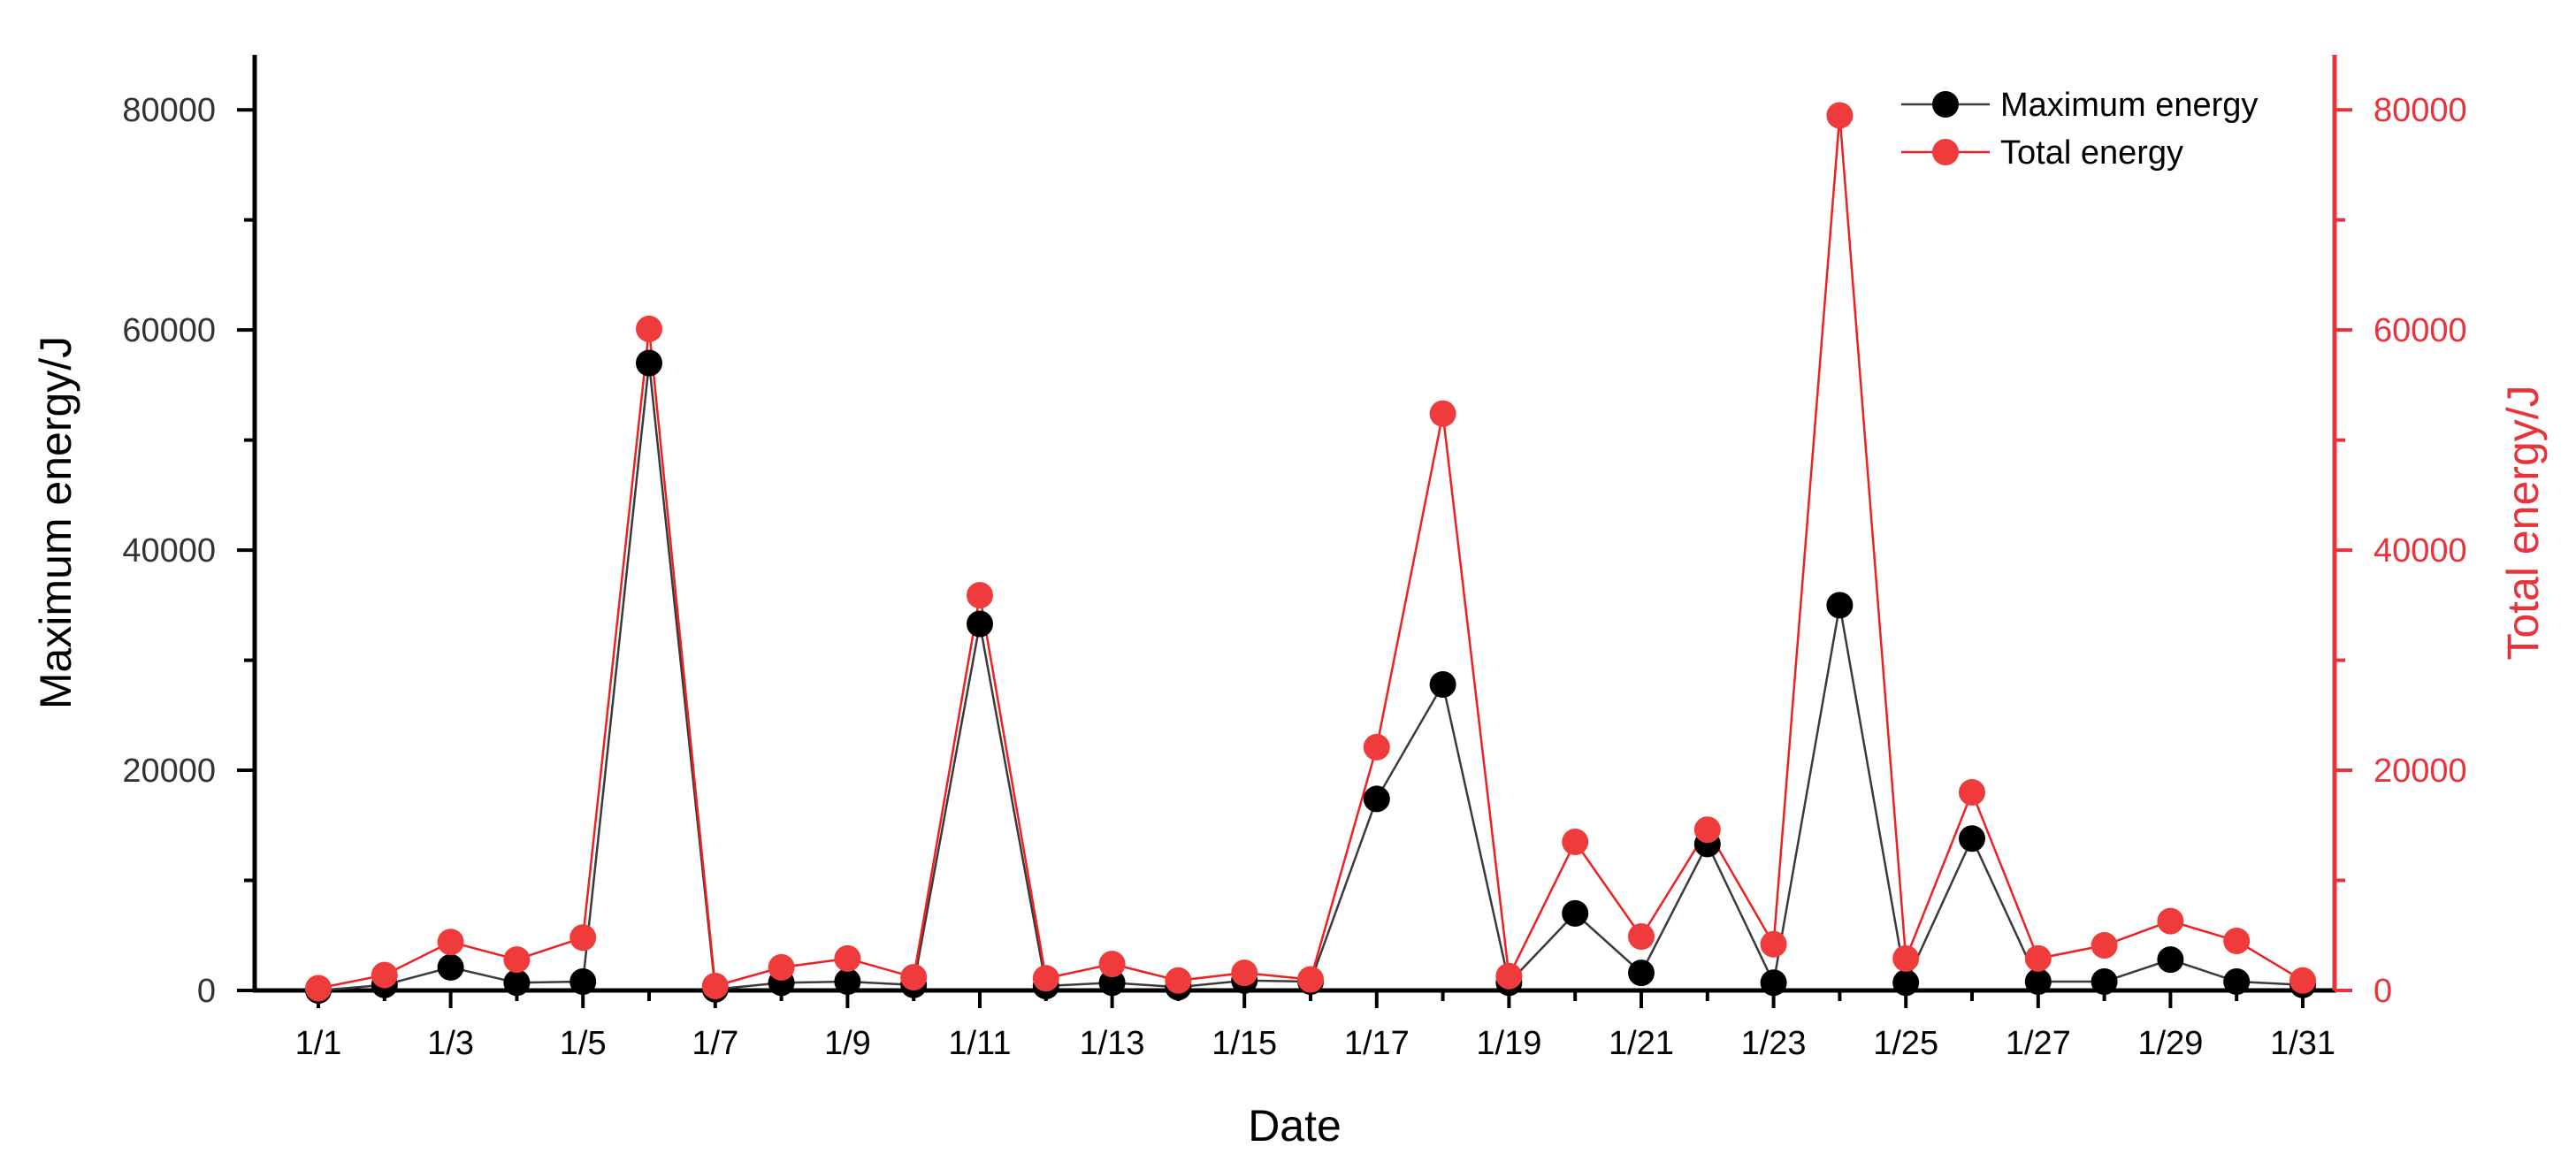 This screenshot has height=1162, width=2576. Describe the element at coordinates (451, 1043) in the screenshot. I see `x-tick-label: 1/3` at that location.